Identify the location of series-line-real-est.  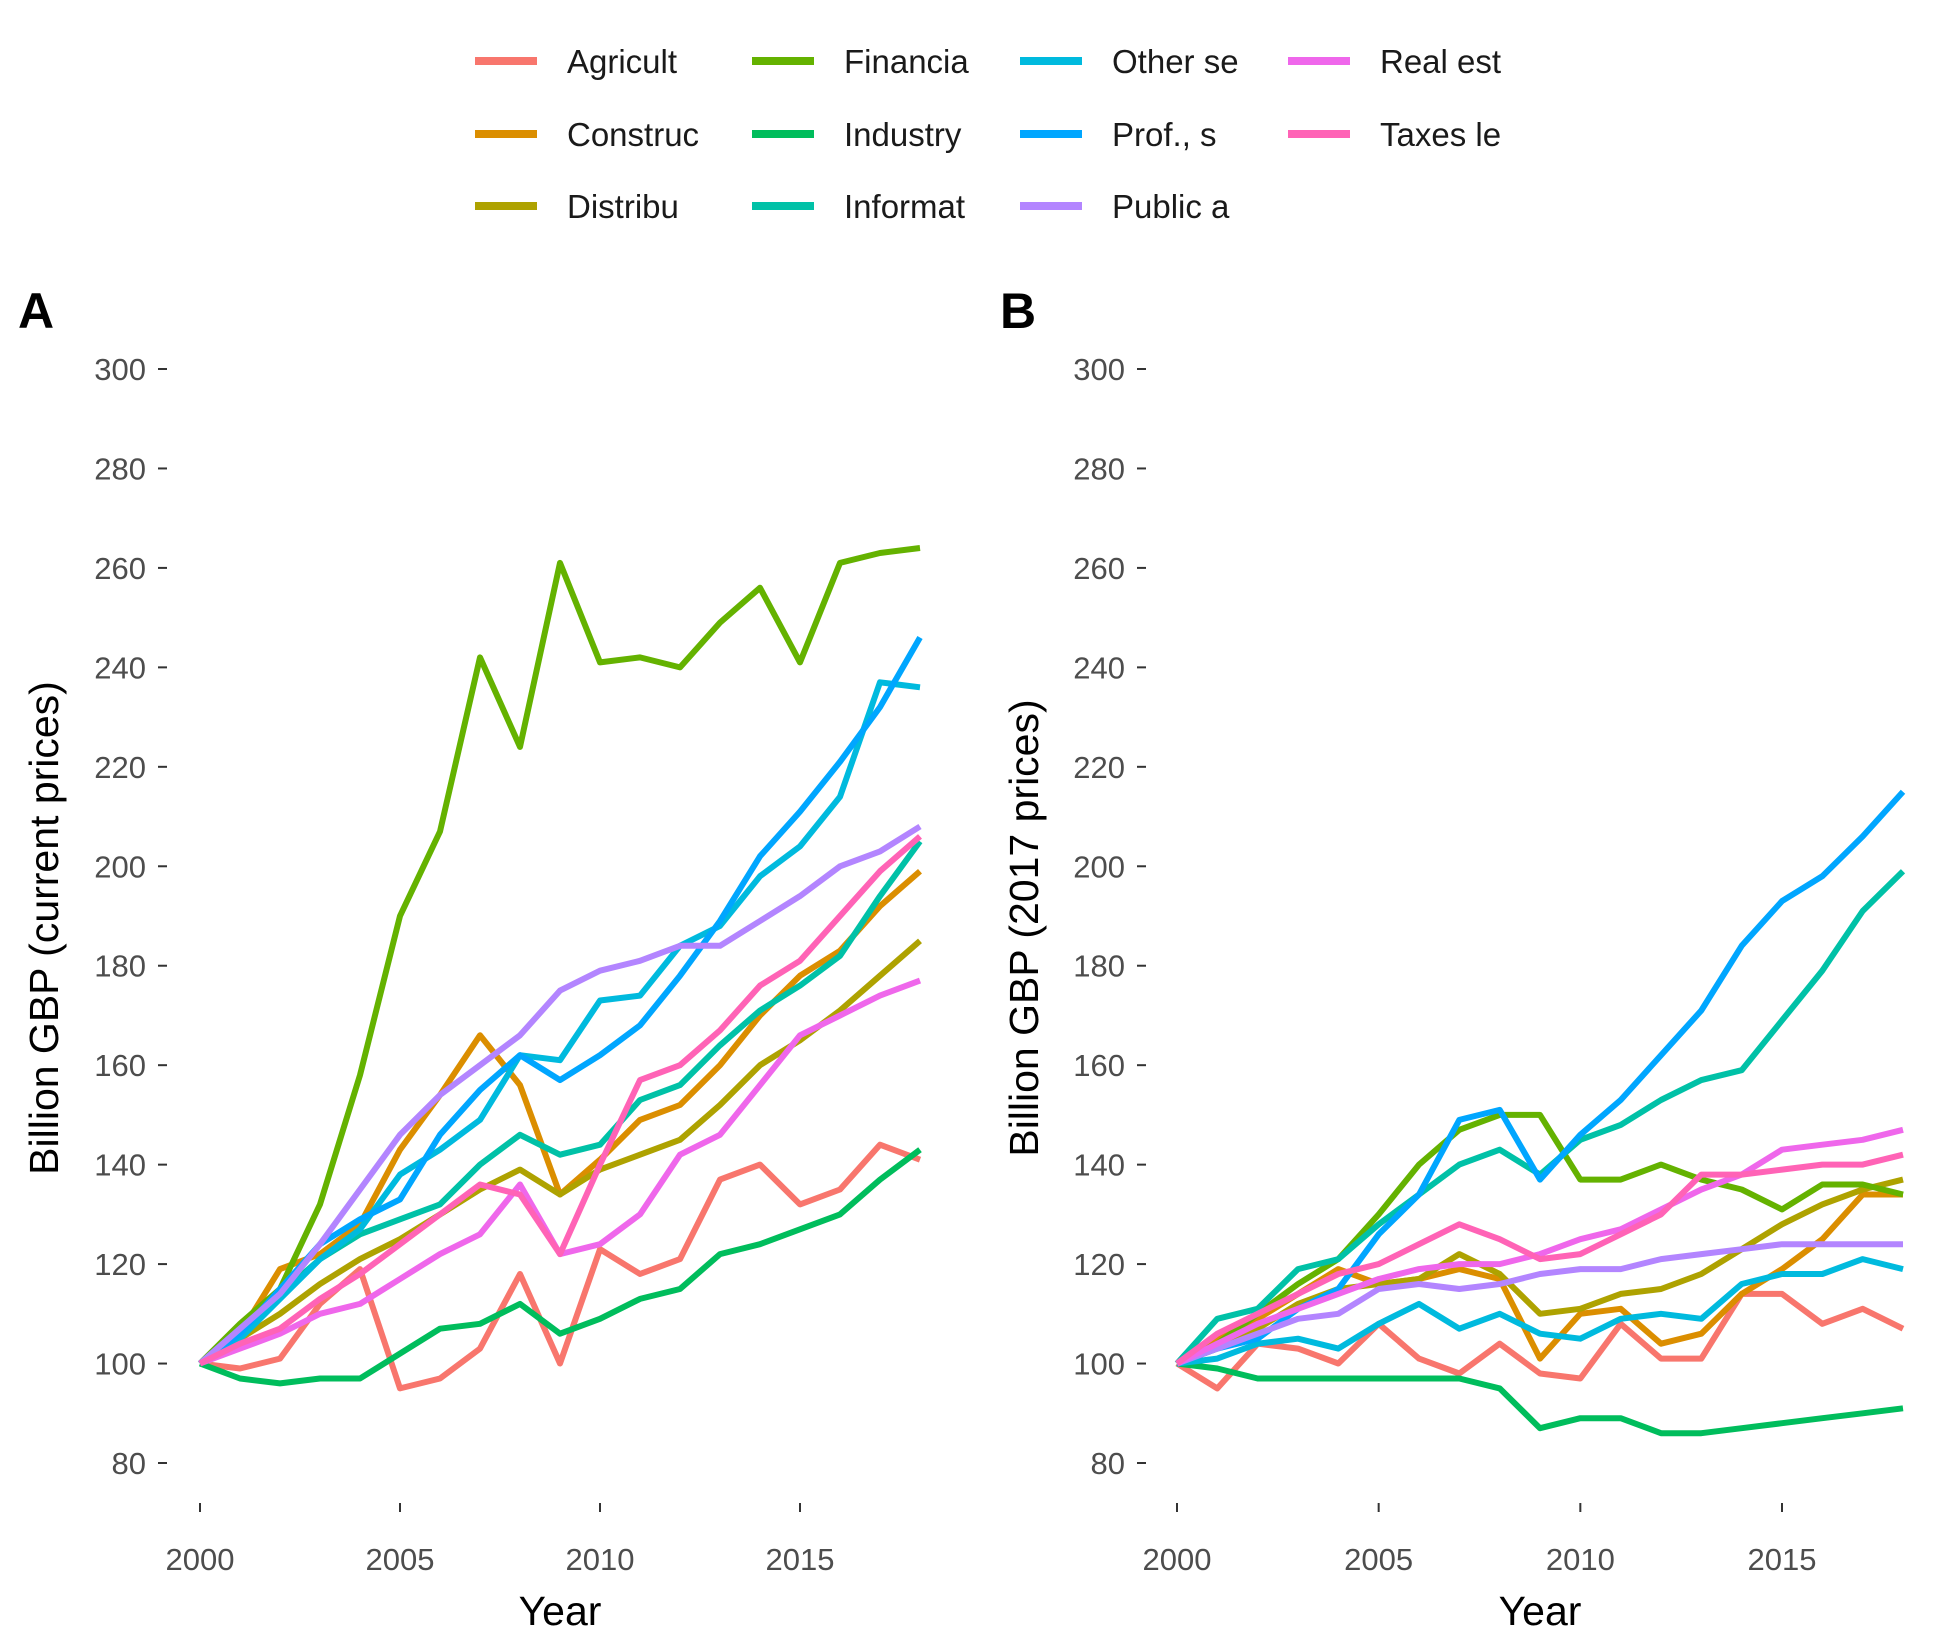
(1539, 1246).